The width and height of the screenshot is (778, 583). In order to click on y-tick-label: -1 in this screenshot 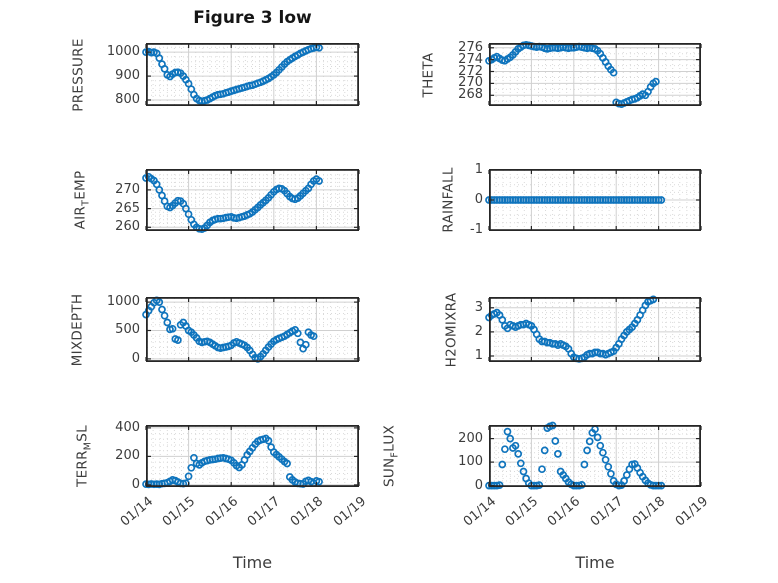, I will do `click(476, 230)`.